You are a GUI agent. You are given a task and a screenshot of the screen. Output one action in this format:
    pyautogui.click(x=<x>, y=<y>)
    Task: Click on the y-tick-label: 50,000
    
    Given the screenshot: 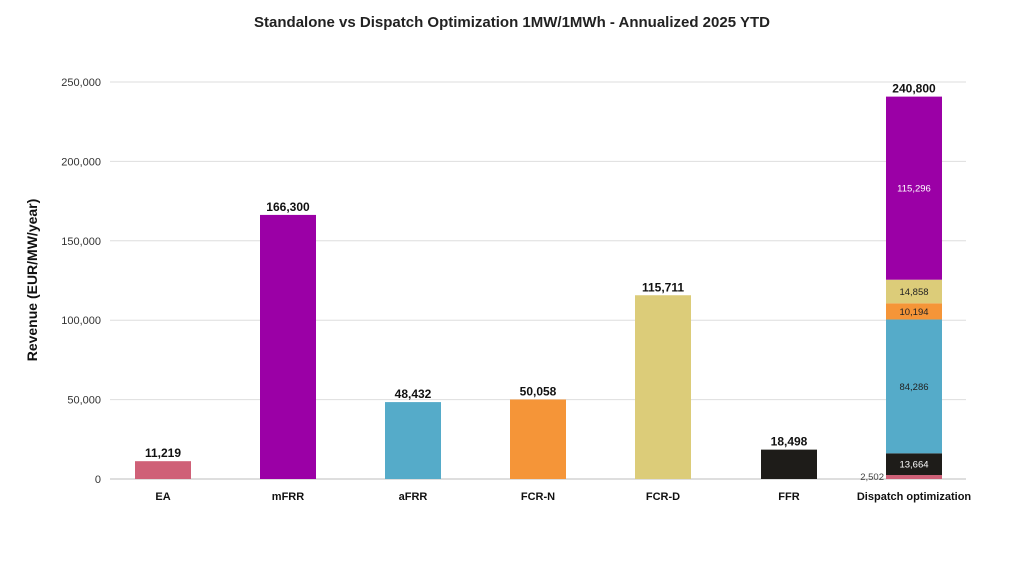 What is the action you would take?
    pyautogui.click(x=84, y=401)
    